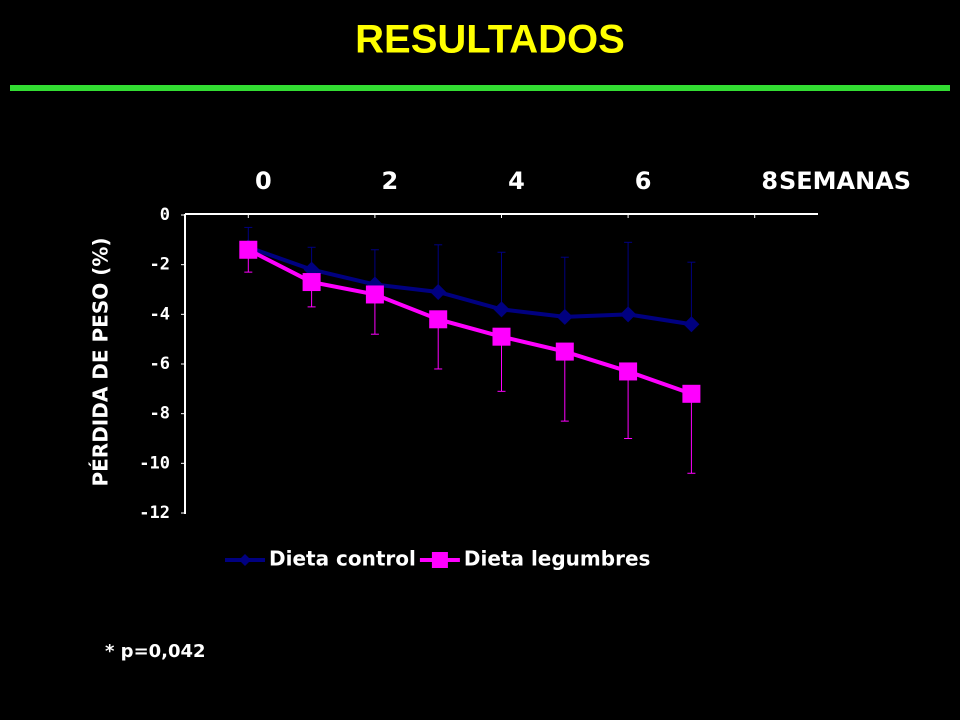 This screenshot has height=720, width=960. Describe the element at coordinates (557, 559) in the screenshot. I see `legend-label: Dieta legumbres` at that location.